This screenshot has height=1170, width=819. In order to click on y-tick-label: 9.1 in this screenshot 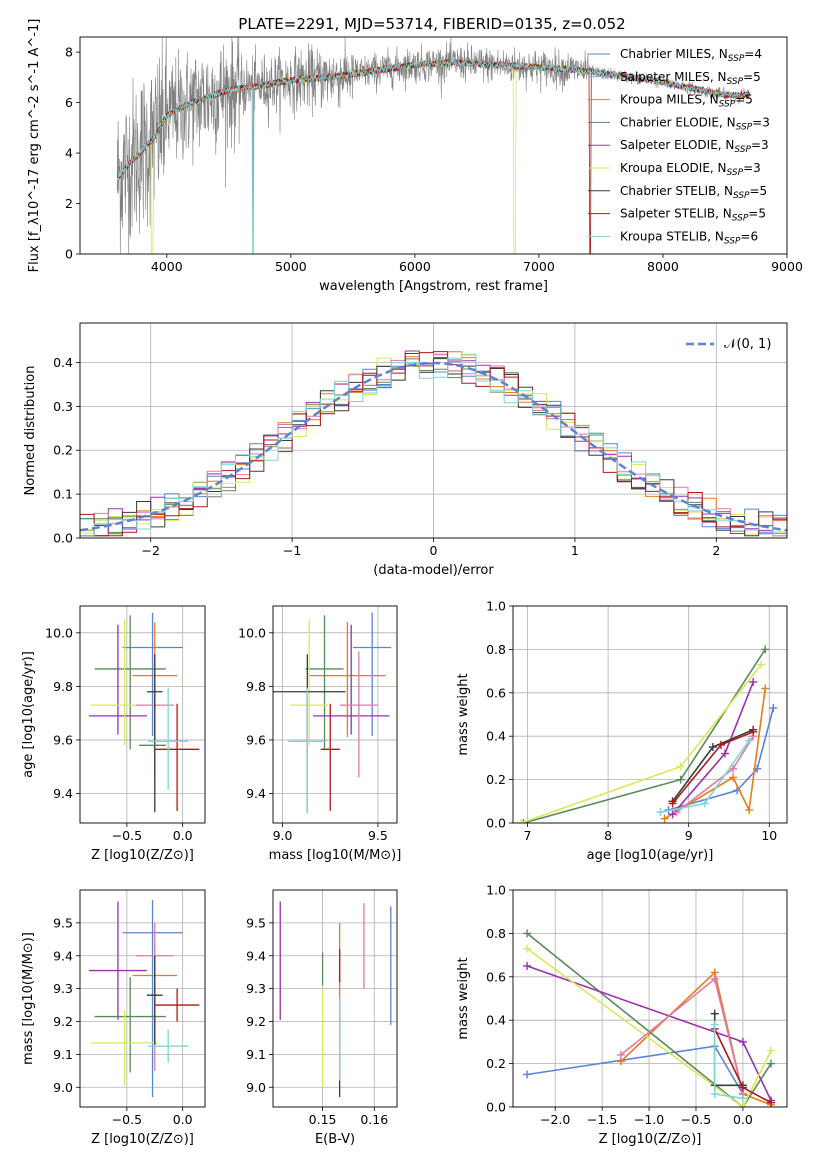, I will do `click(256, 1054)`.